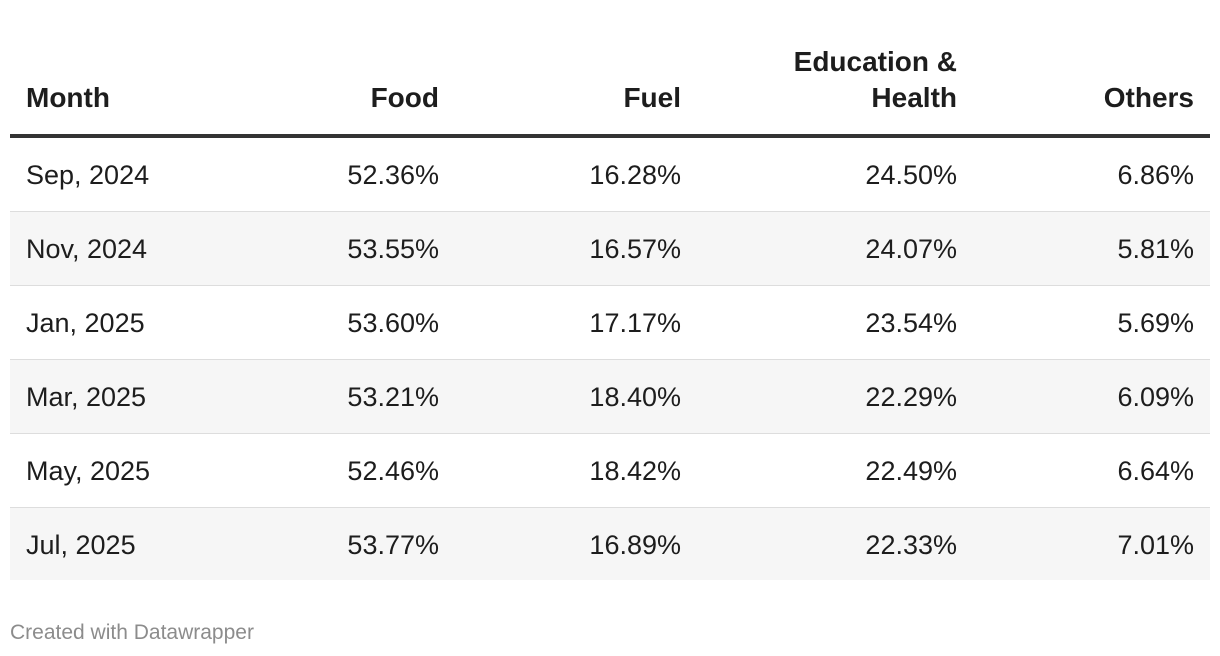 This screenshot has height=656, width=1220. I want to click on table-row: Sep, 2024 52.36% 16.28% 24.50% 6.86%, so click(610, 175).